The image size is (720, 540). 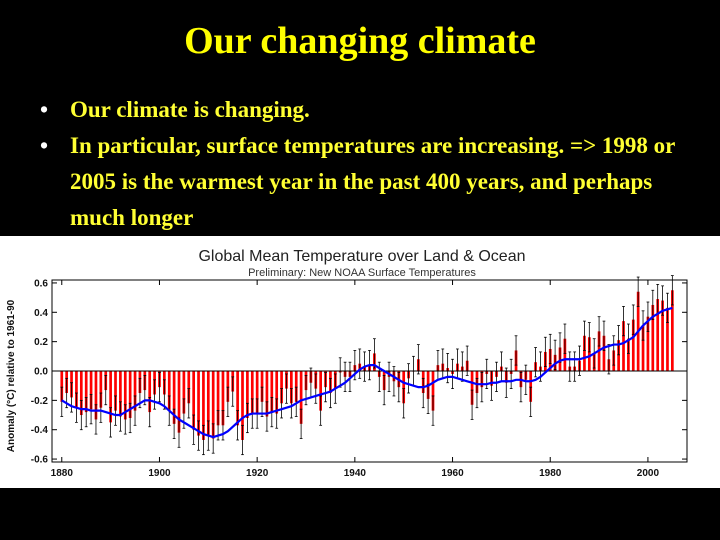 I want to click on x-tick-label: 1900, so click(x=159, y=473).